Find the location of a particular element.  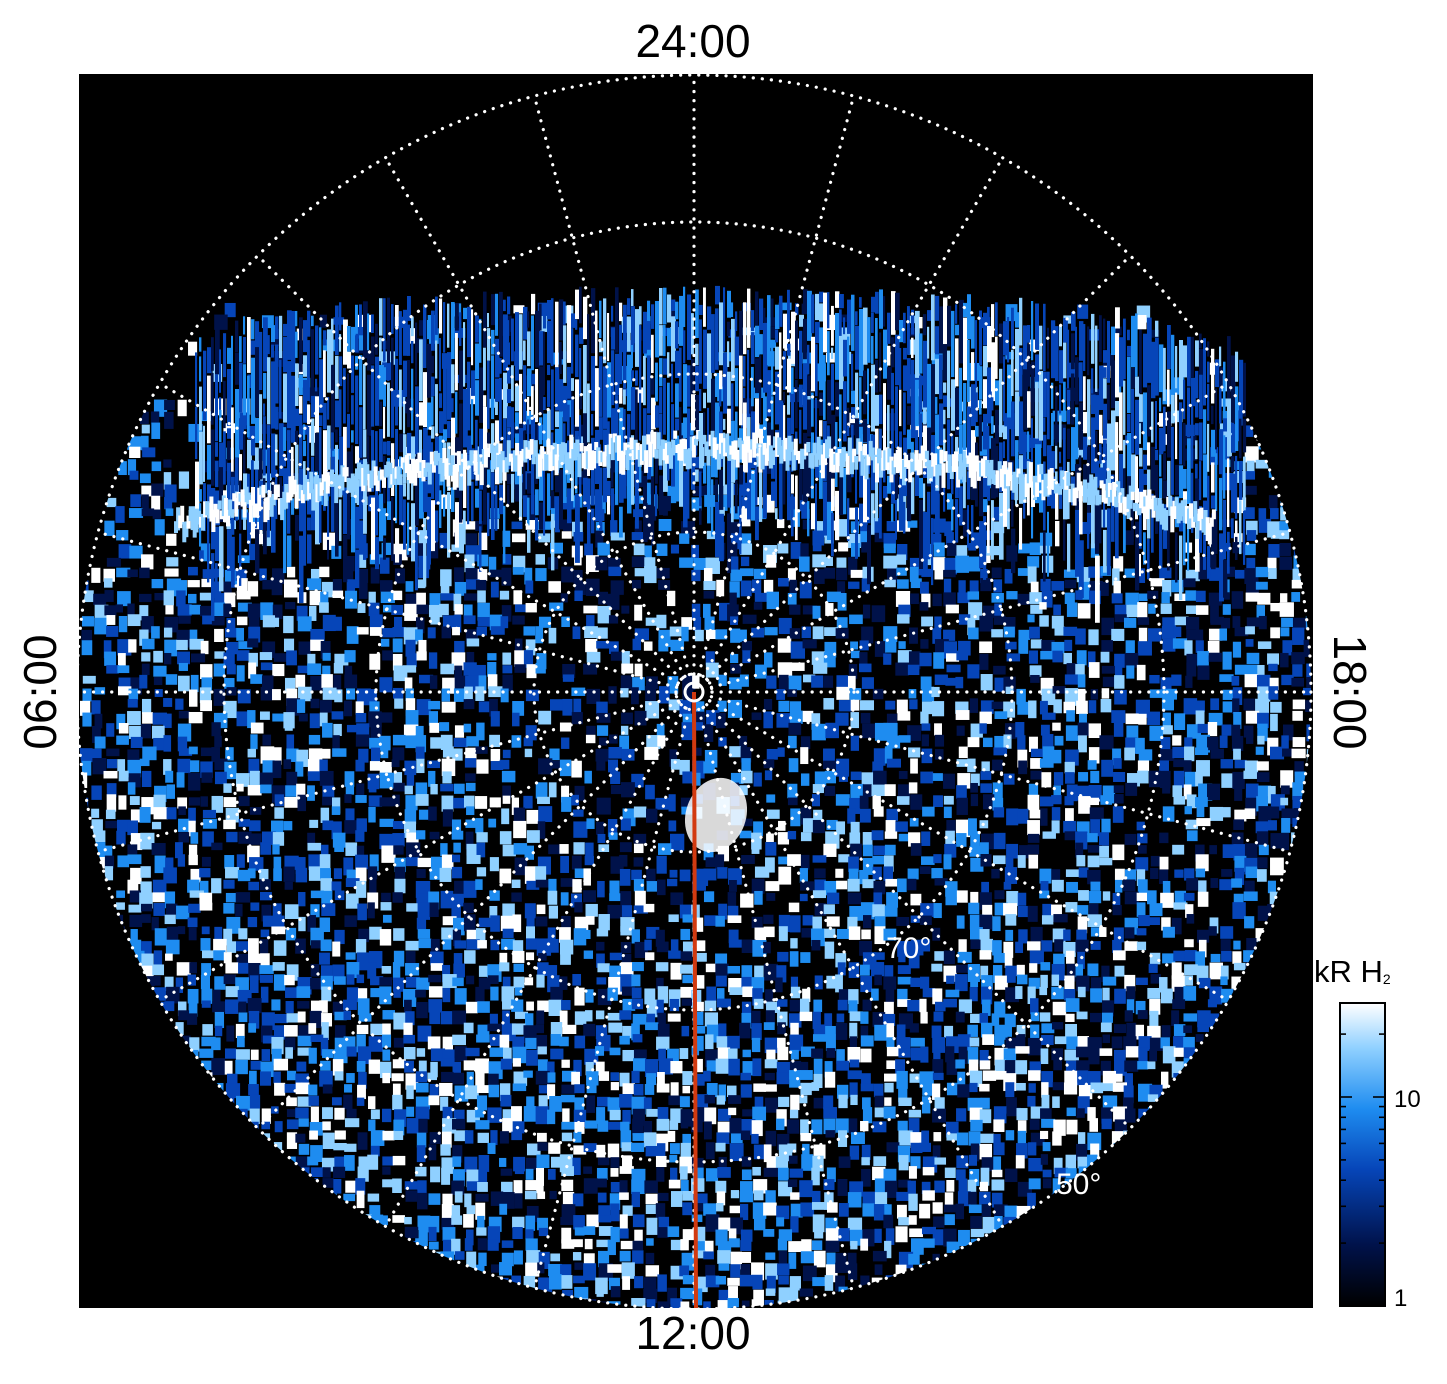

colorbar-gradient is located at coordinates (1362, 1154).